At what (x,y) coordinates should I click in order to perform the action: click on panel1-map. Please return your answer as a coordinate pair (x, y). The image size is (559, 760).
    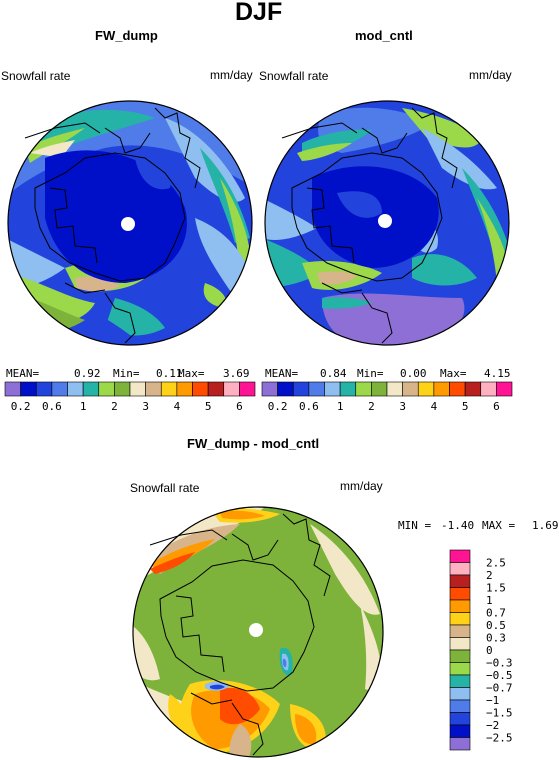
    Looking at the image, I should click on (130, 223).